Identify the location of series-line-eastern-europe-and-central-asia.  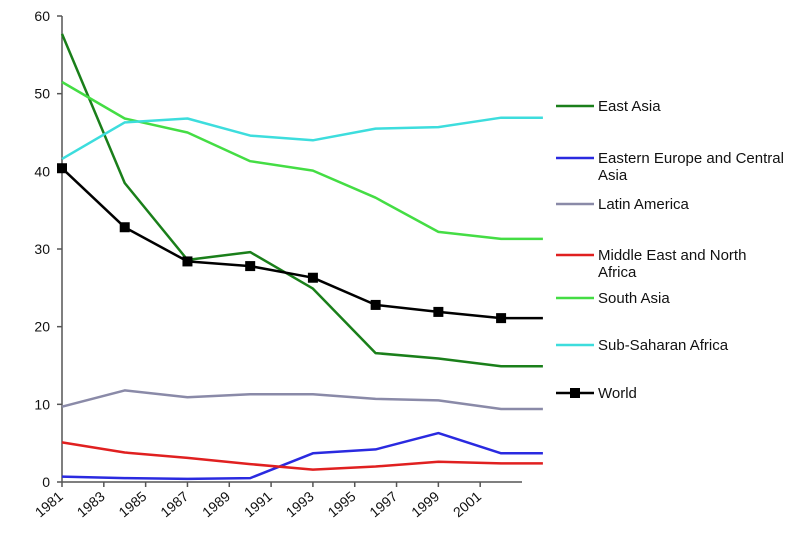
(302, 456).